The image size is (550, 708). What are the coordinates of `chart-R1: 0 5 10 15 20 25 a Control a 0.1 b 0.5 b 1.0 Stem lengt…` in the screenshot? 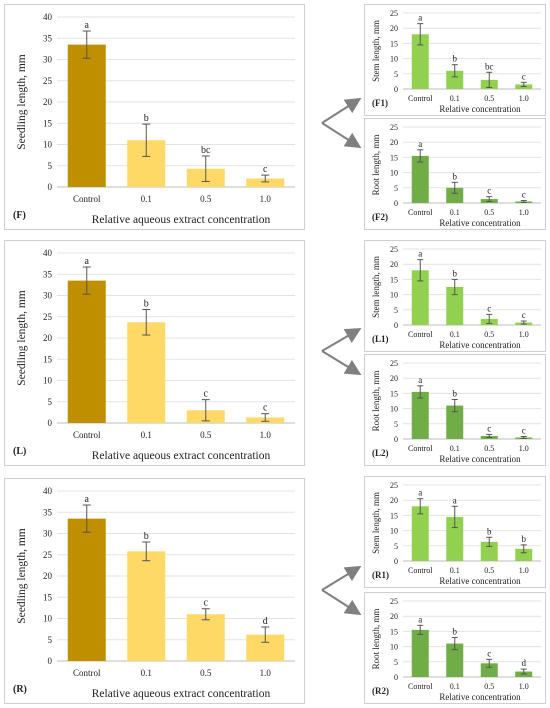 It's located at (456, 533).